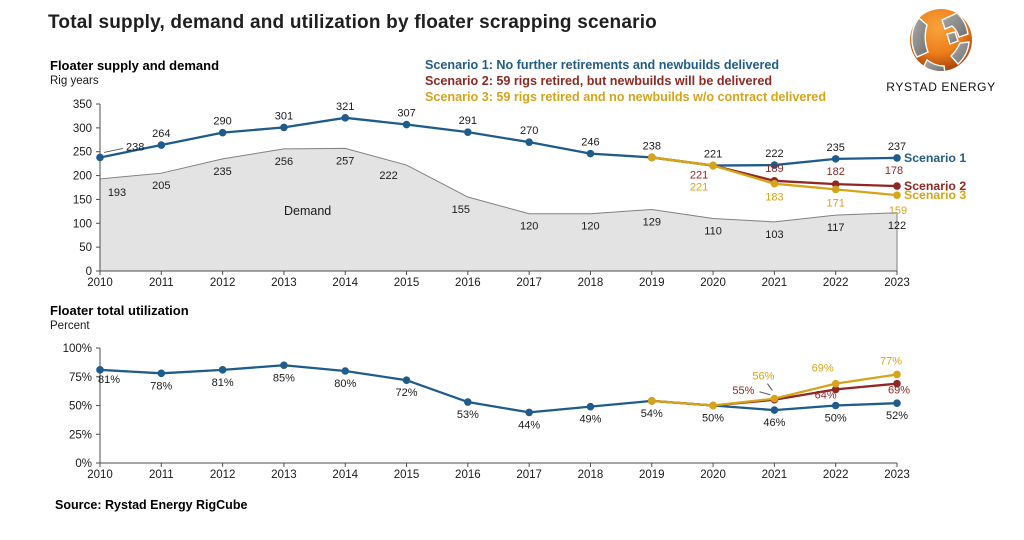 The height and width of the screenshot is (540, 1024). Describe the element at coordinates (898, 211) in the screenshot. I see `data-label: 159` at that location.